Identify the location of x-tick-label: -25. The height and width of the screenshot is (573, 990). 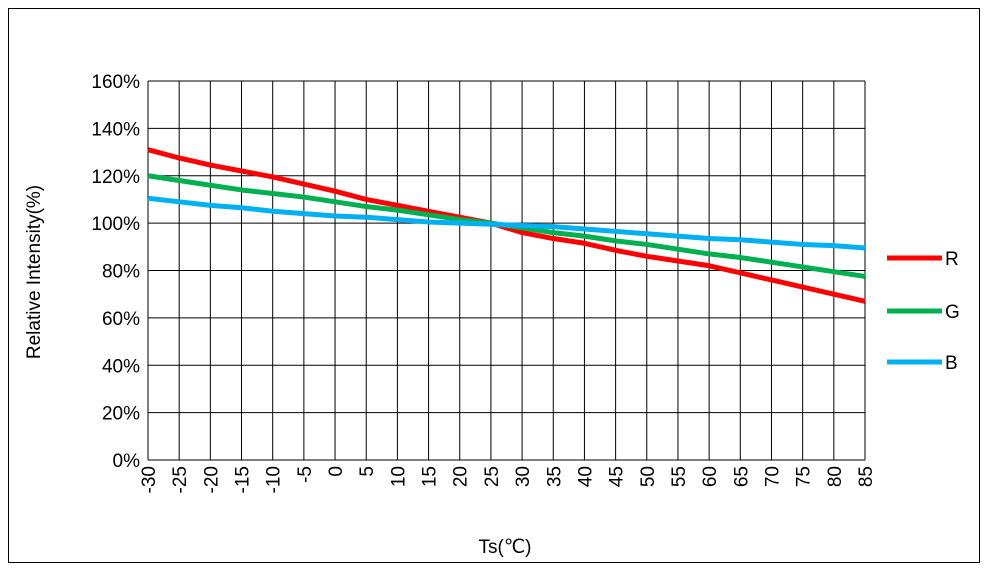
(180, 479).